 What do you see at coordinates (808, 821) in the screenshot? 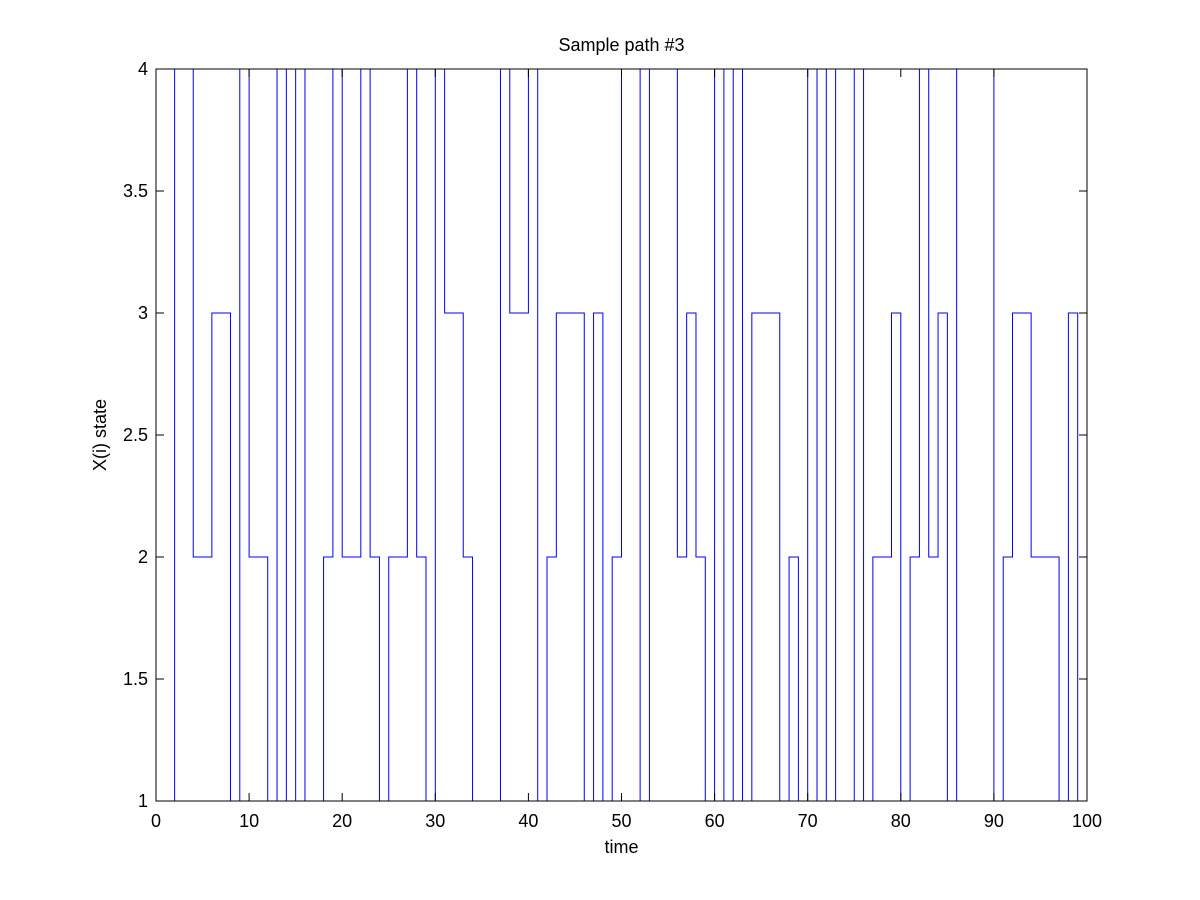
I see `x-tick-label: 70` at bounding box center [808, 821].